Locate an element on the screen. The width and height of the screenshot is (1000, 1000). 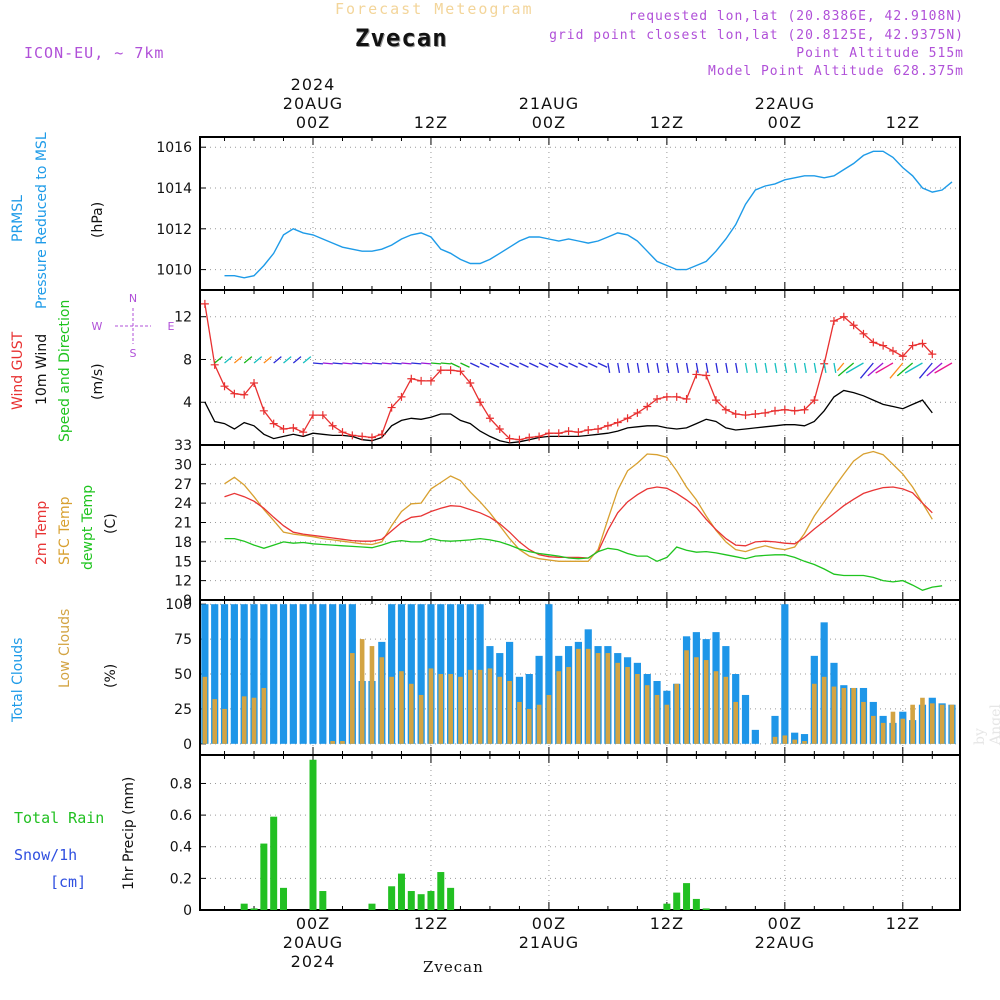
wind-10m-line is located at coordinates (568, 416).